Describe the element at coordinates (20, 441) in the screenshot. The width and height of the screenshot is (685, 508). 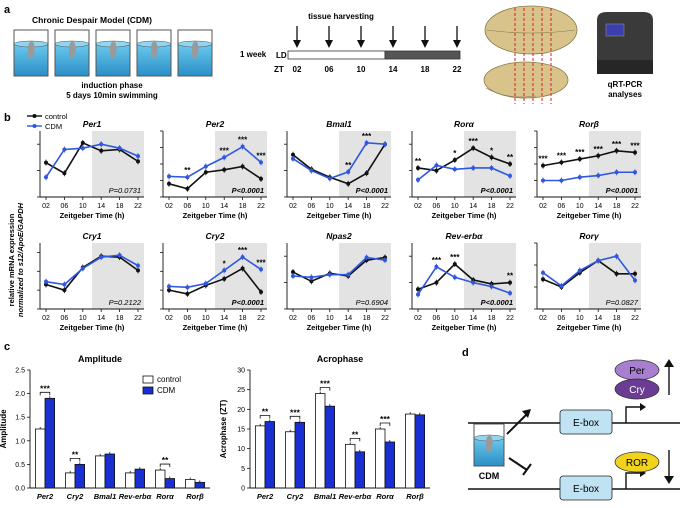
I see `y-tick-label: 1.0` at that location.